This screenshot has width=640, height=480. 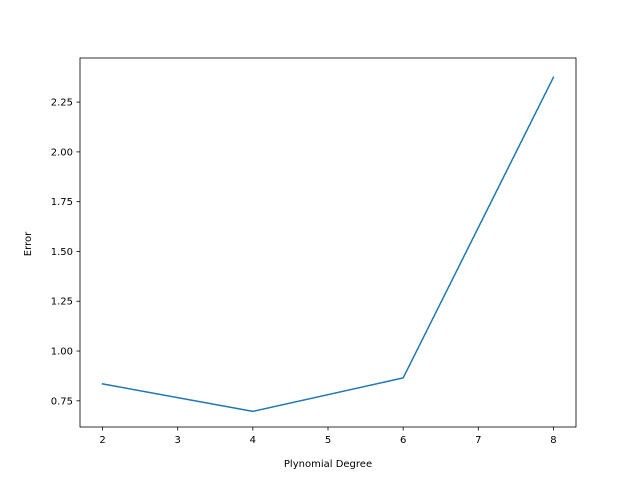 I want to click on y-tick-label: 1.75, so click(x=62, y=202).